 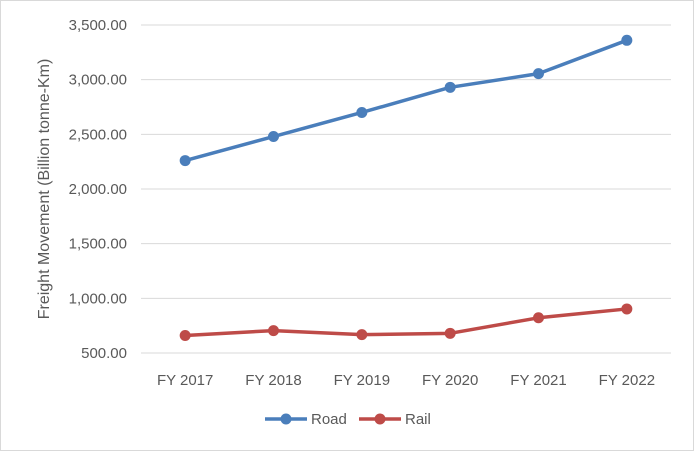 What do you see at coordinates (185, 380) in the screenshot?
I see `x-tick-label: FY 2017` at bounding box center [185, 380].